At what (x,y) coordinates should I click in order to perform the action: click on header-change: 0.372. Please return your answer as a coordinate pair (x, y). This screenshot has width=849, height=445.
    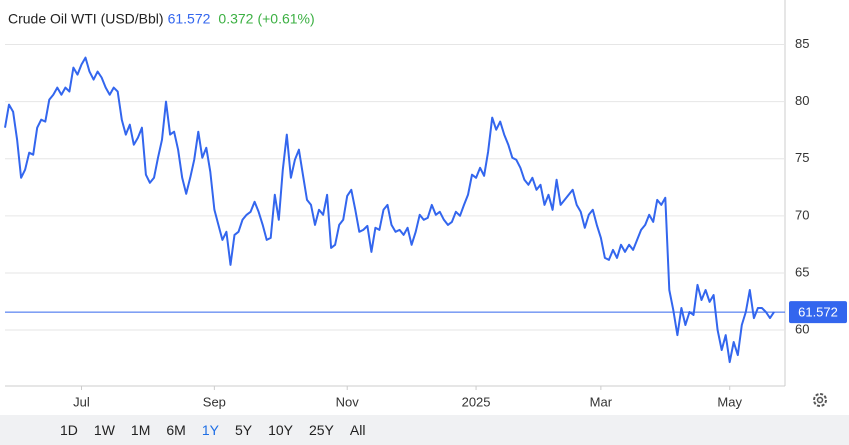
    Looking at the image, I should click on (235, 19).